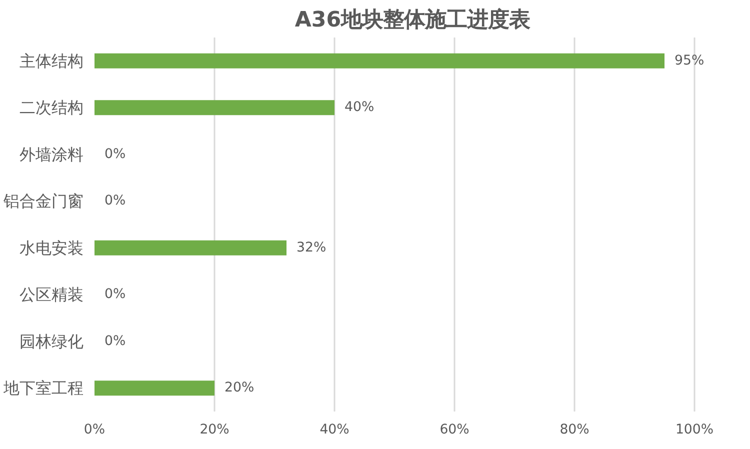 This screenshot has height=449, width=750. Describe the element at coordinates (52, 294) in the screenshot. I see `y-tick-label: 公区精装` at that location.